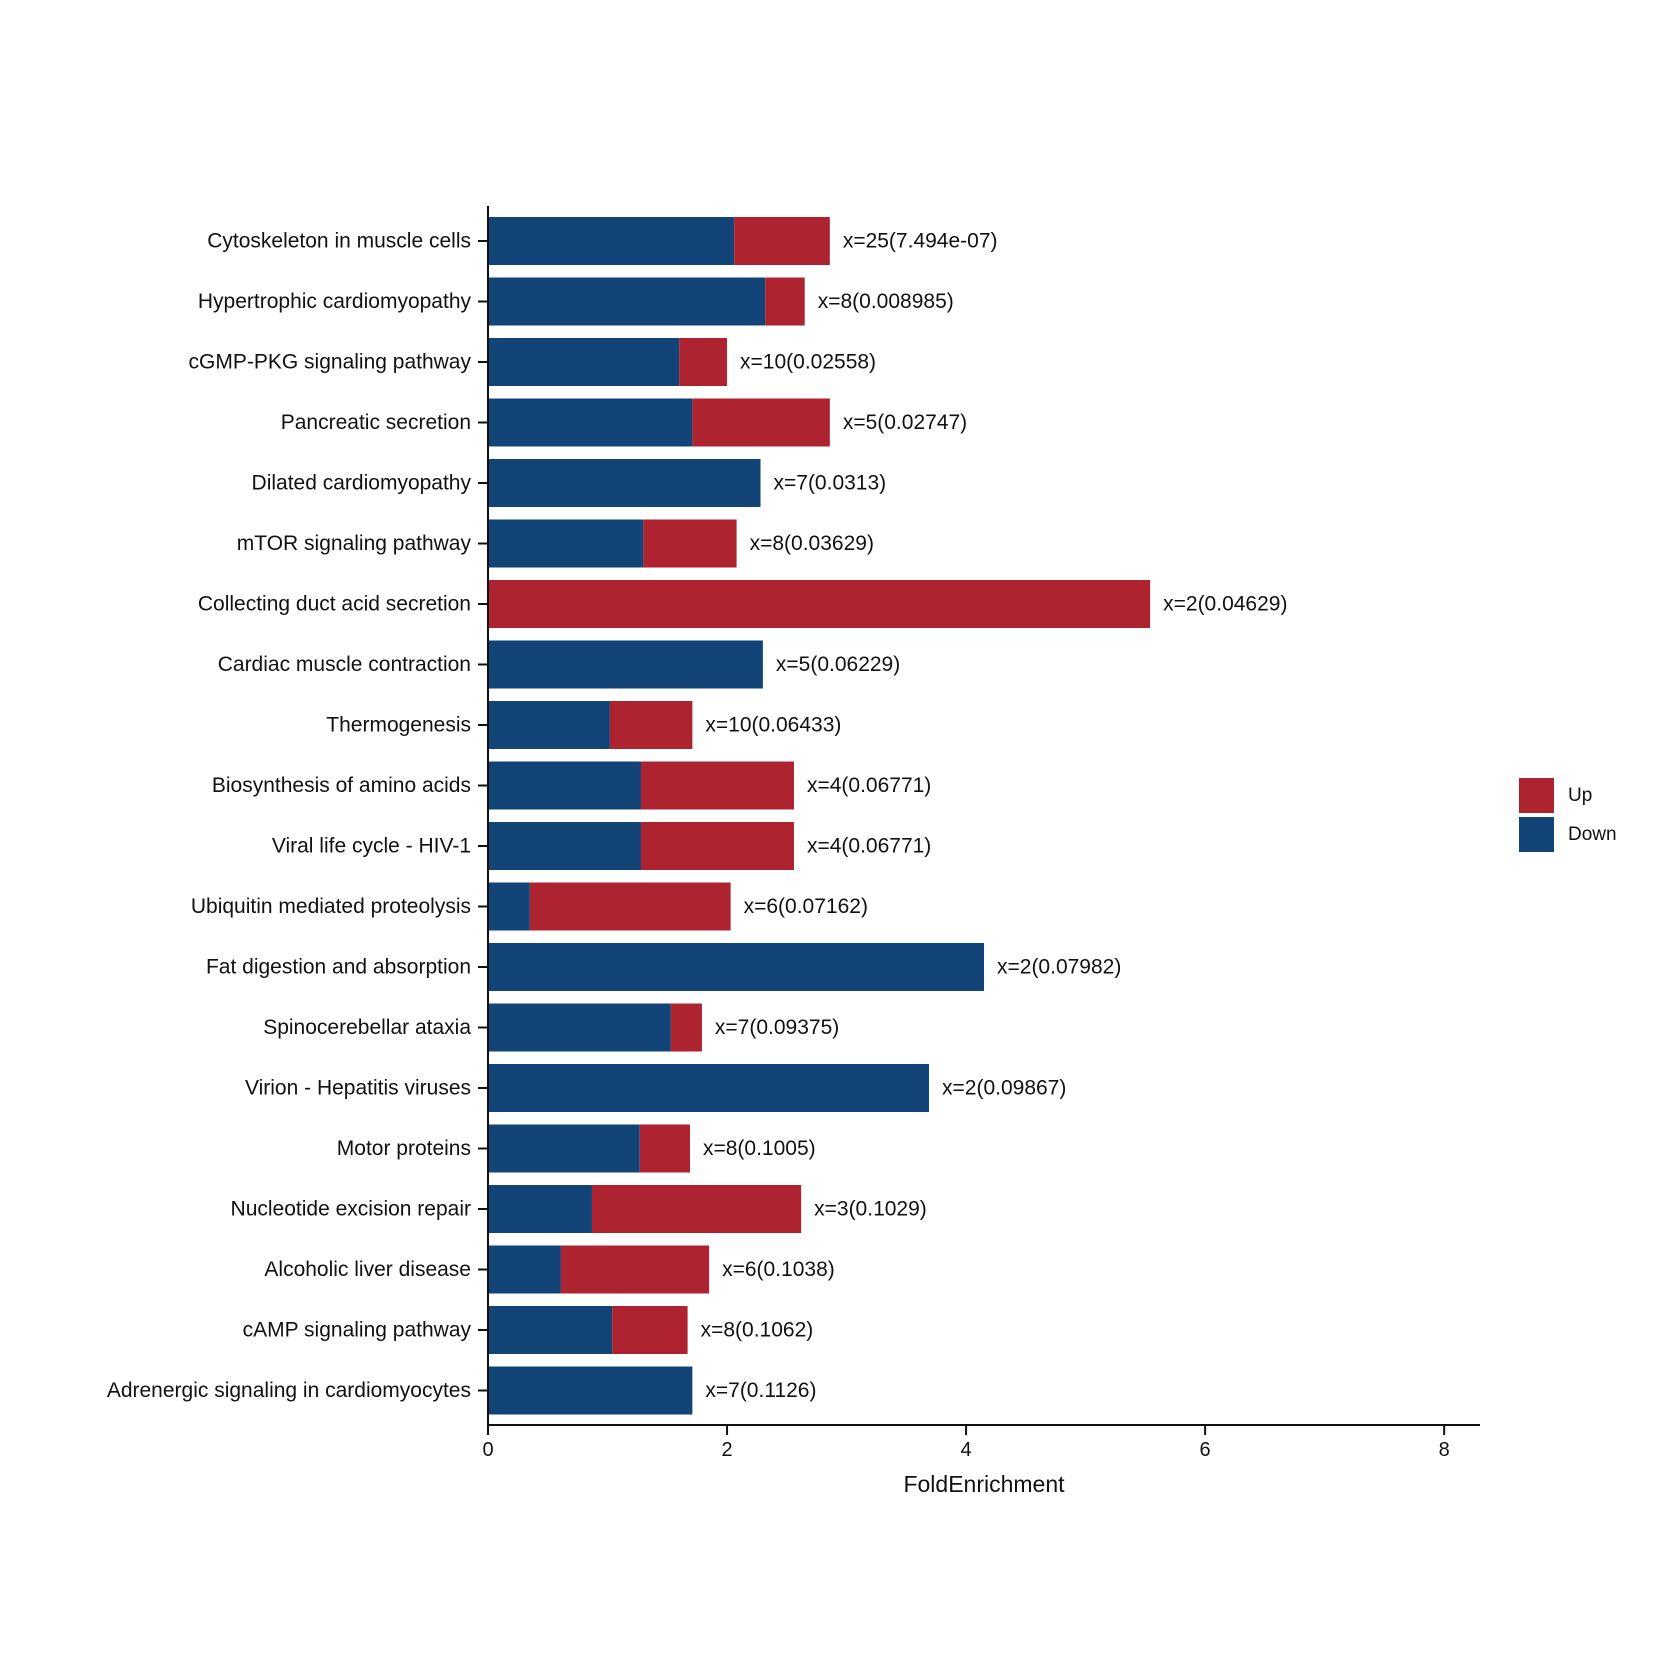 The image size is (1668, 1667). I want to click on category-label: Dilated cardiomyopathy, so click(362, 483).